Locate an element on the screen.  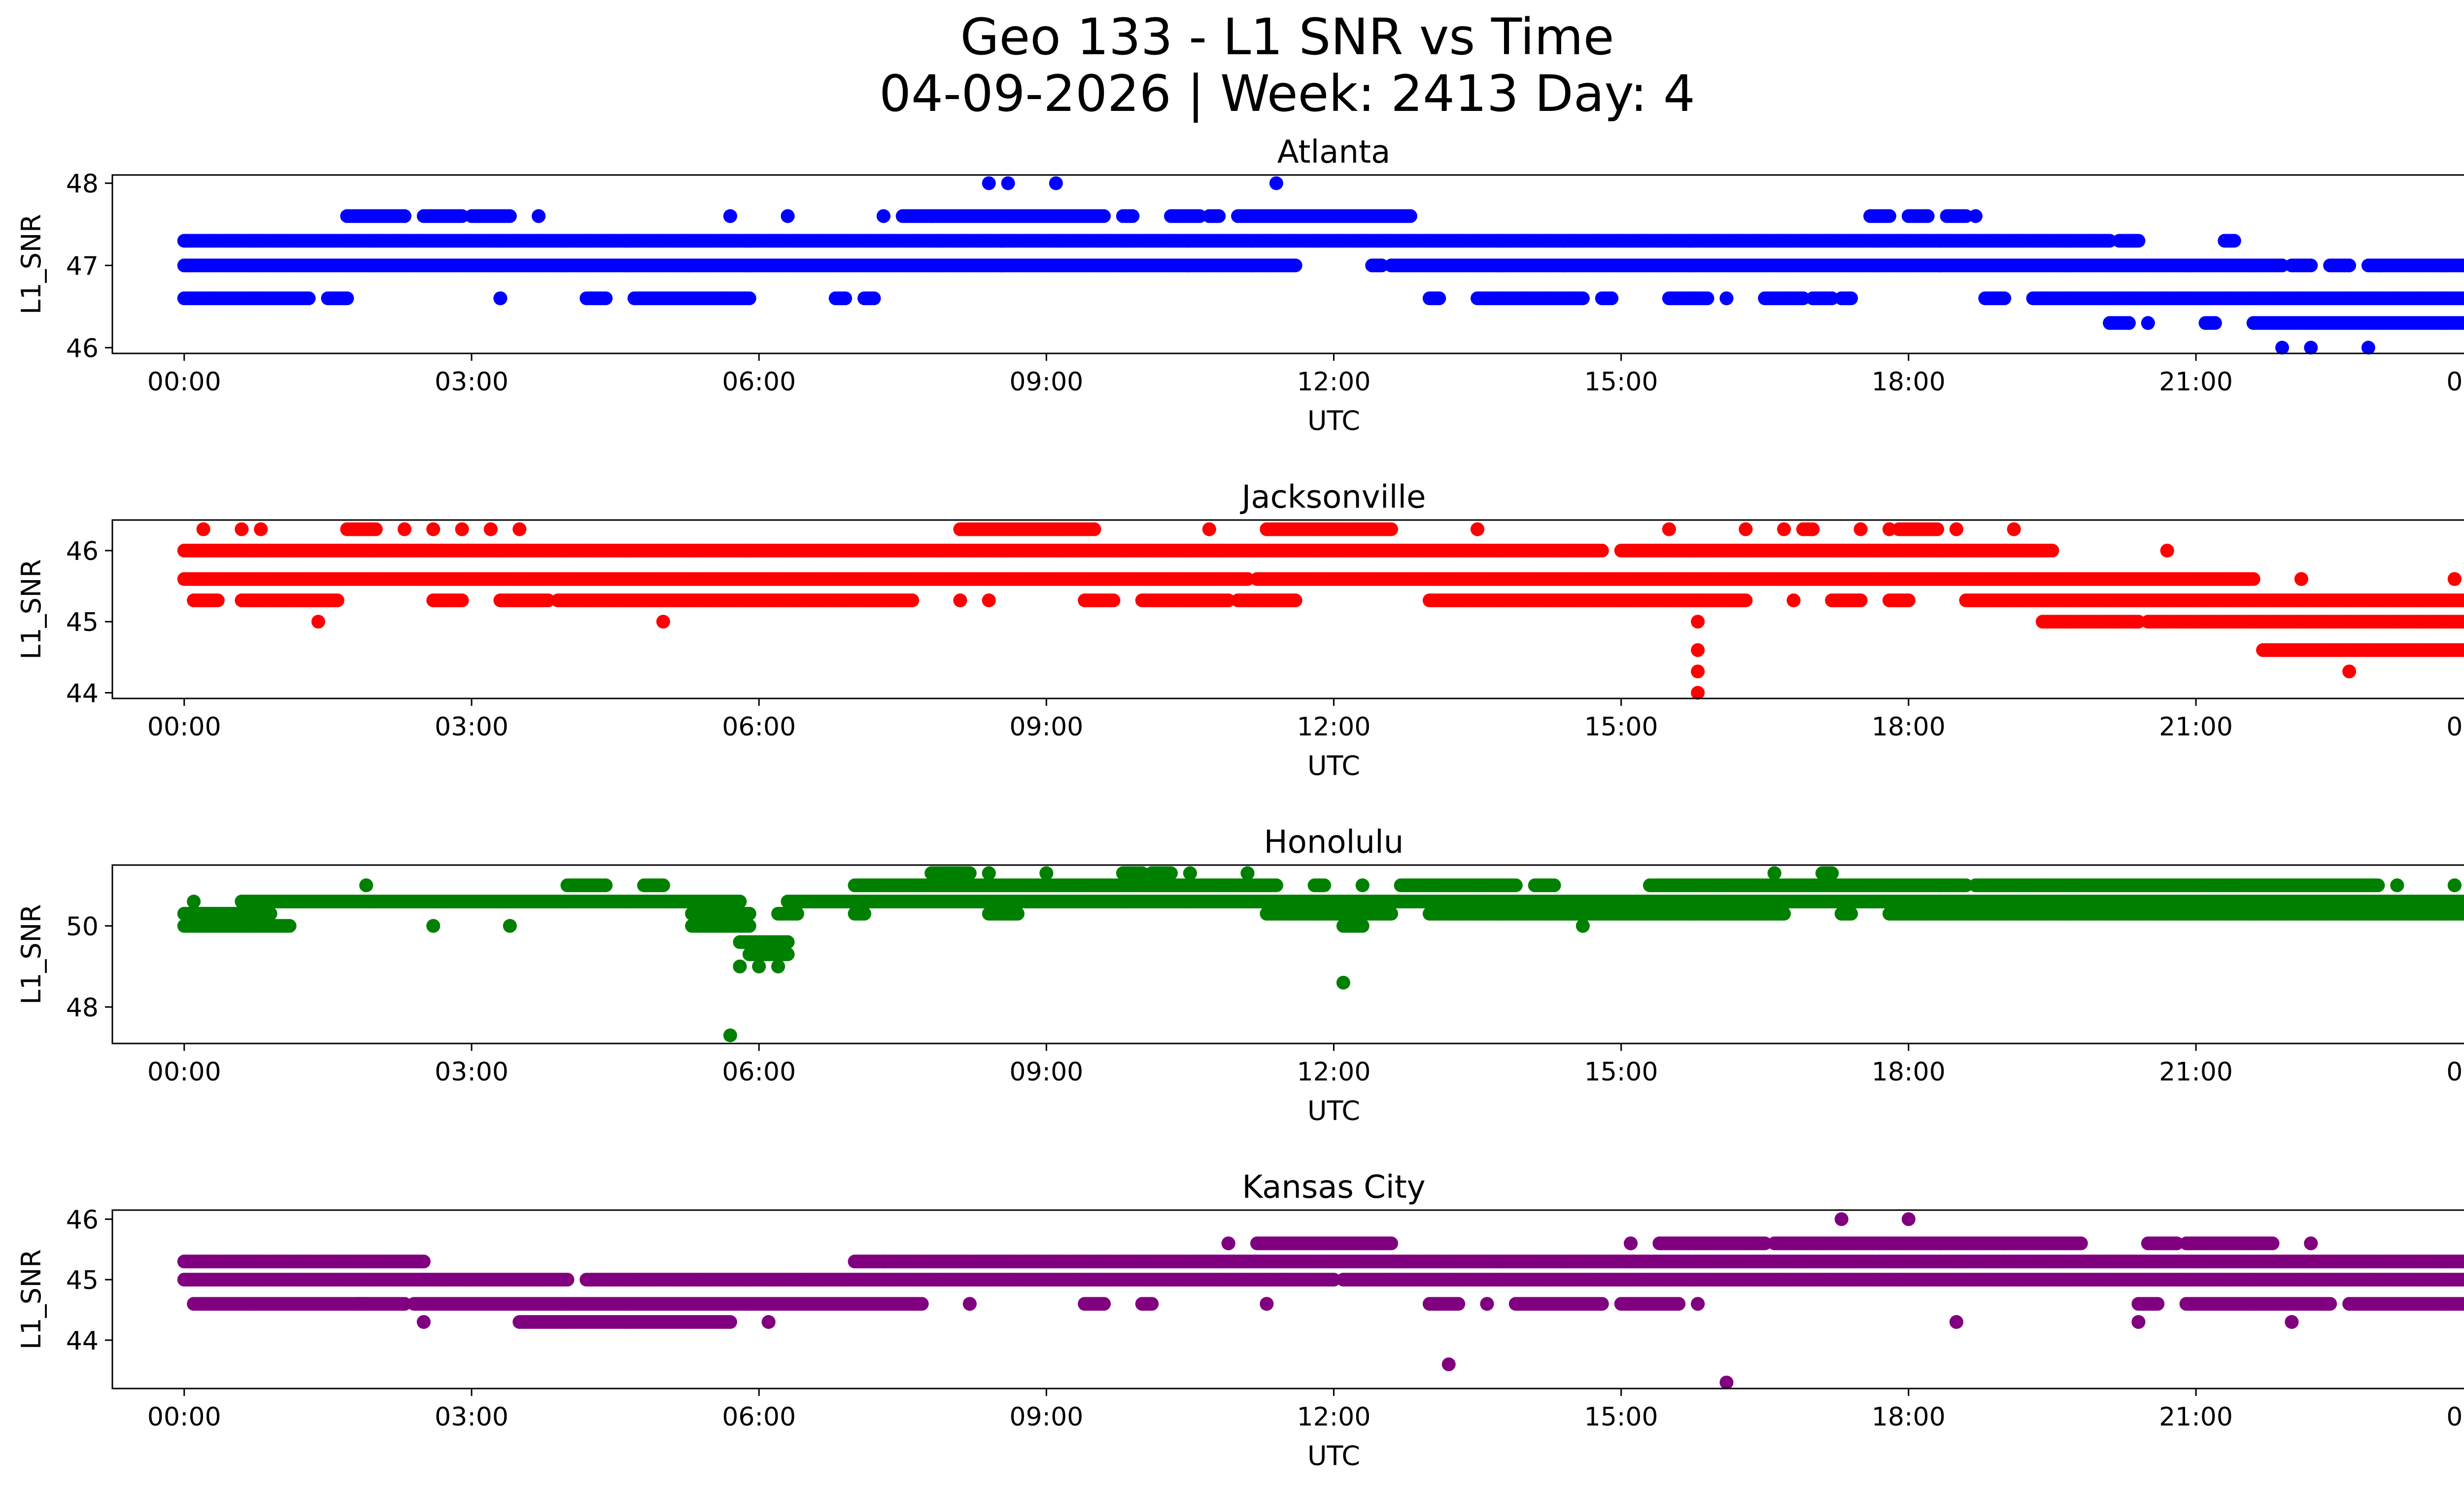
x-tick-label: 06:00 is located at coordinates (759, 382).